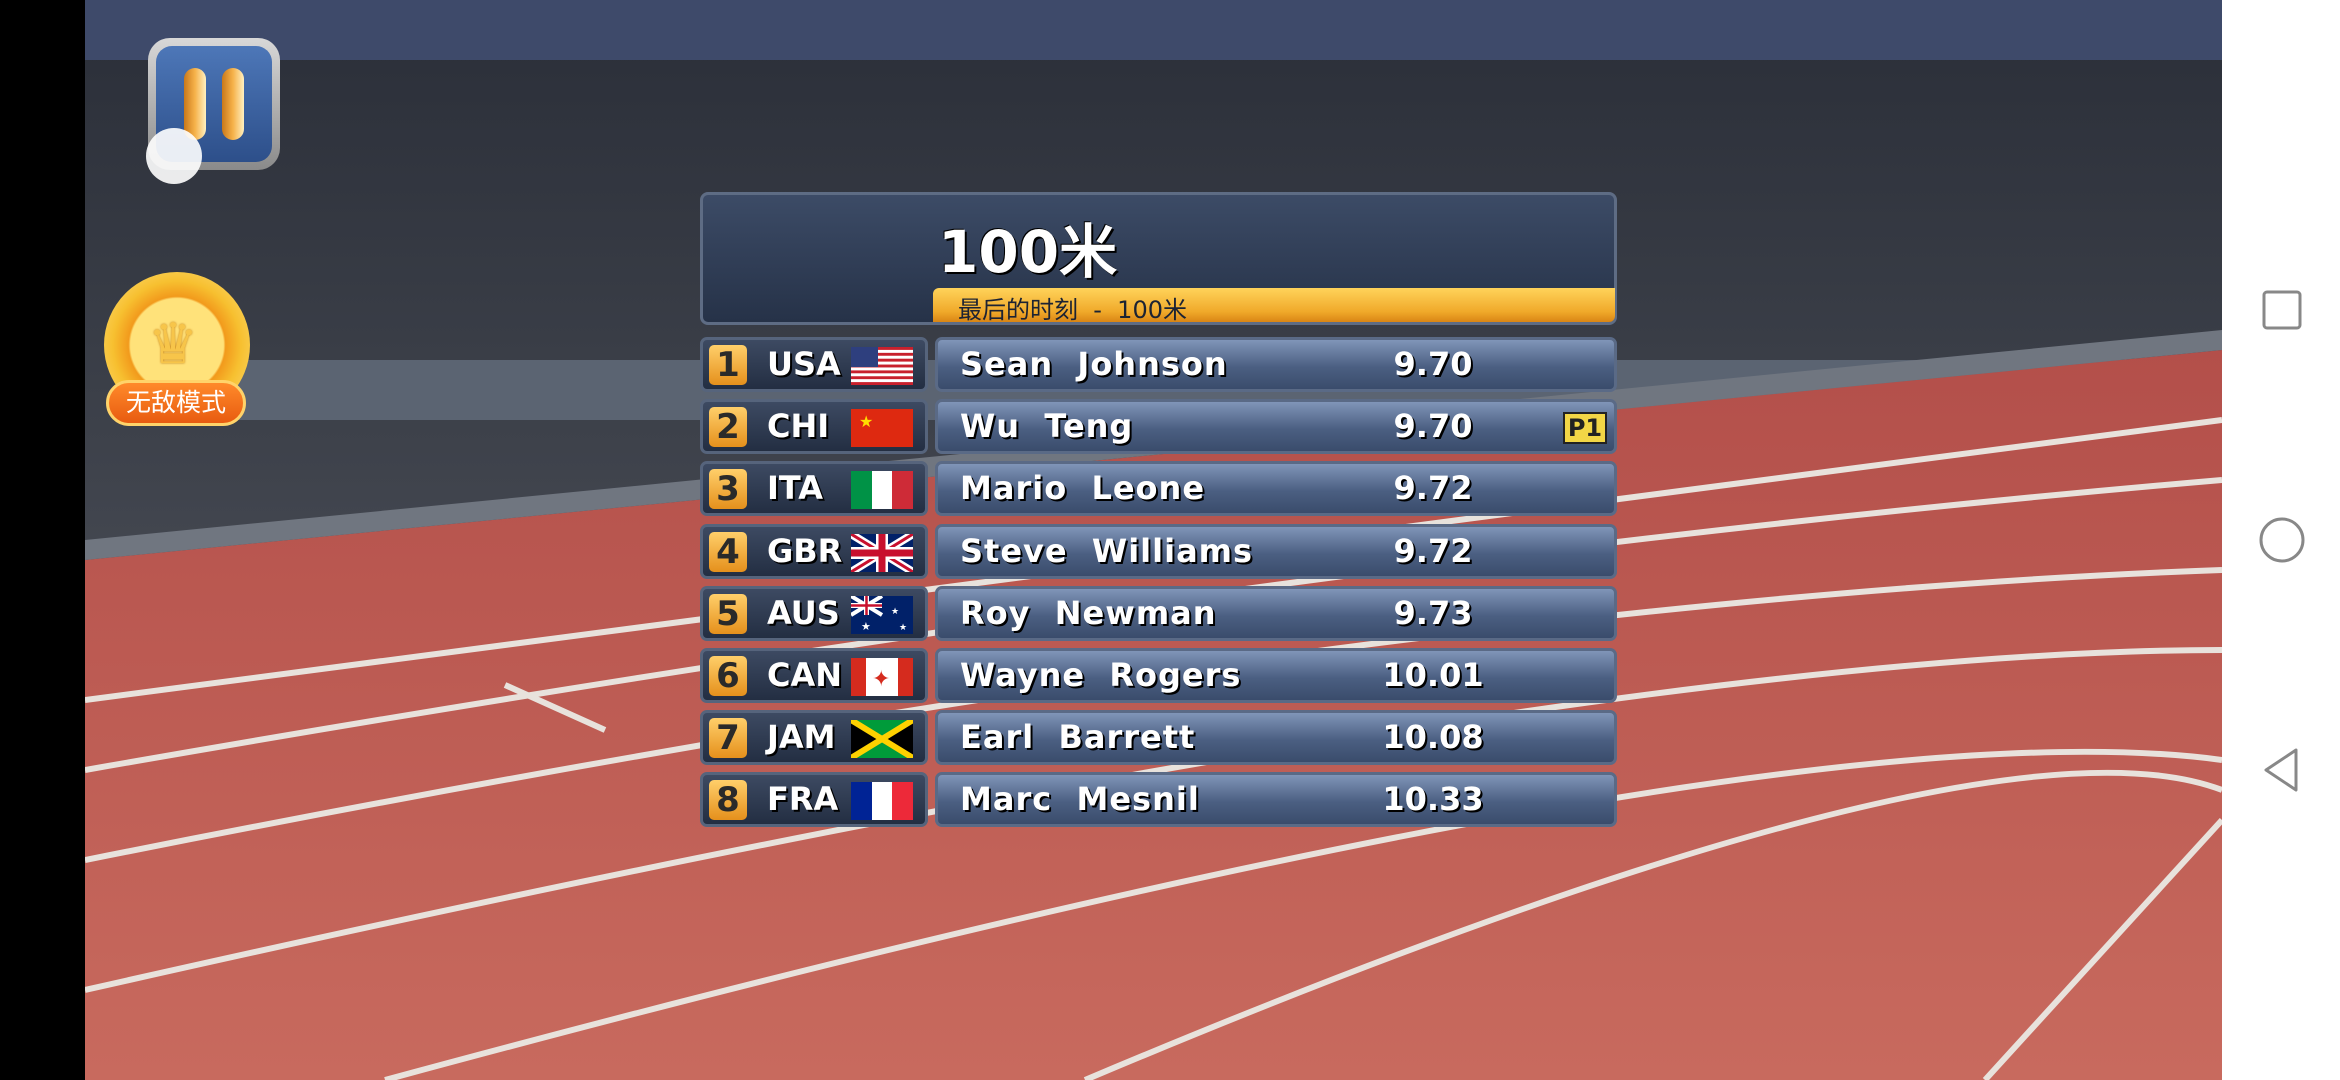 Image resolution: width=2340 pixels, height=1080 pixels. I want to click on result-row: 5 AUS ★ ★ ★ Roy Newman 9.73, so click(1158, 613).